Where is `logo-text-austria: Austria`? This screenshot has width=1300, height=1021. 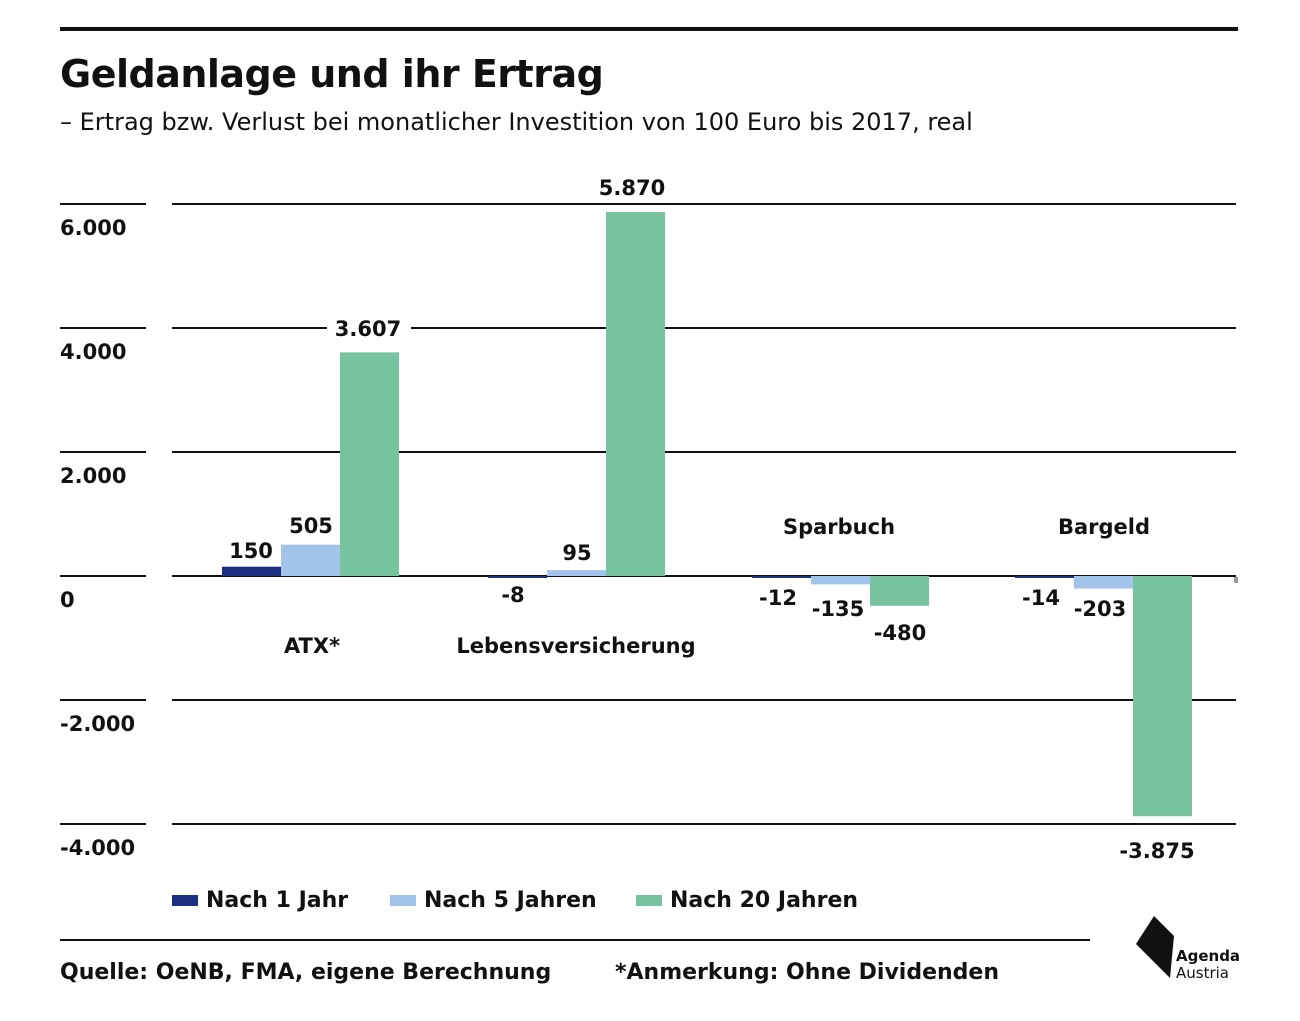
logo-text-austria: Austria is located at coordinates (1202, 973).